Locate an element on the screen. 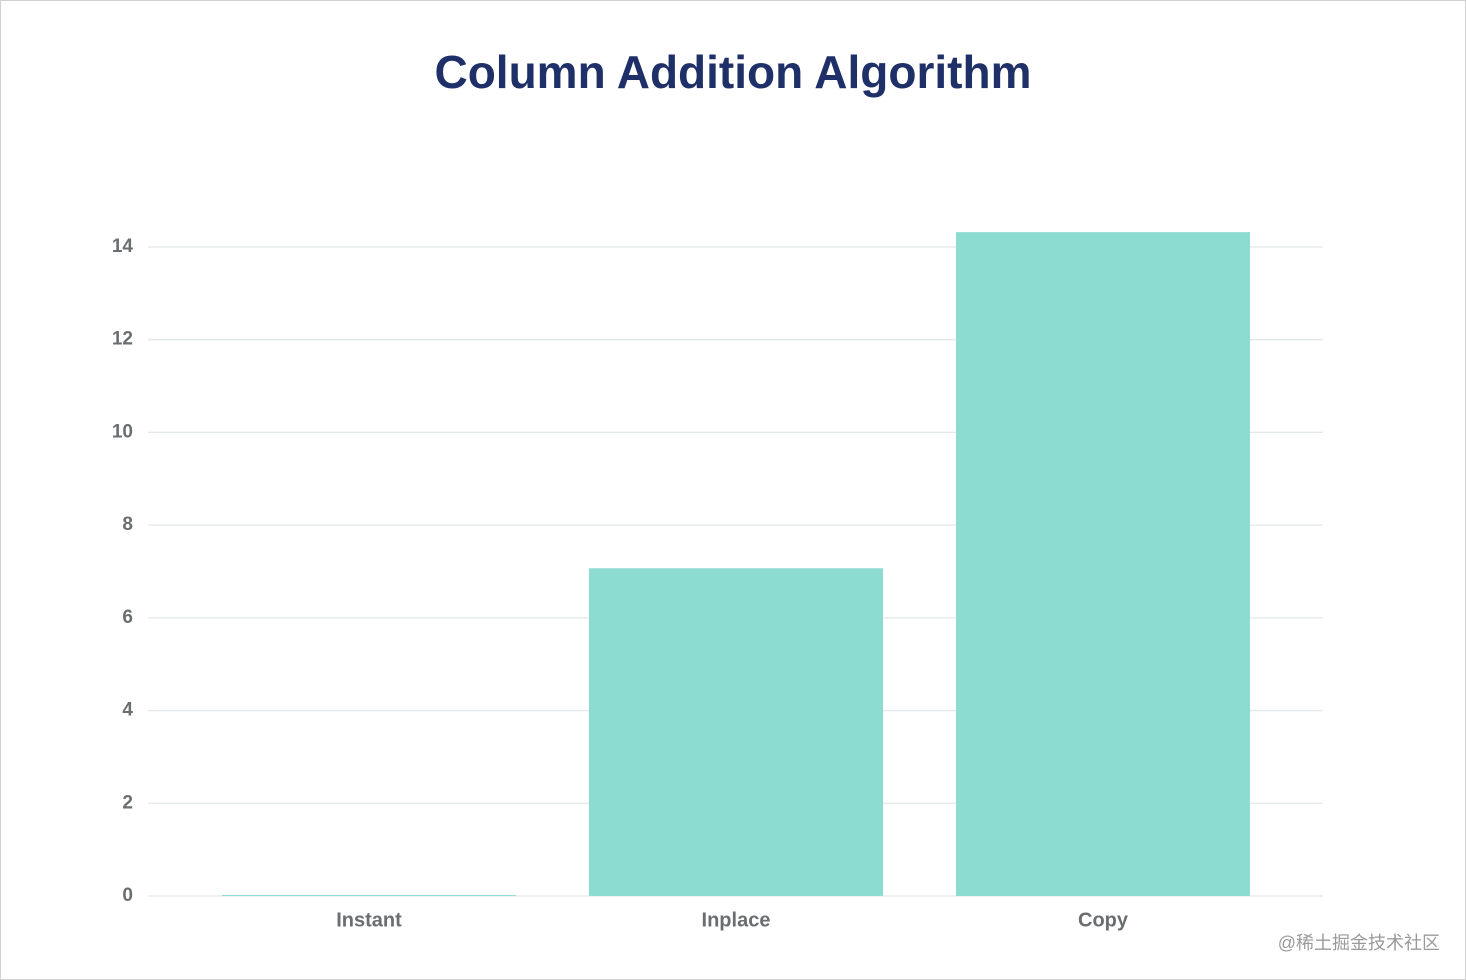  y-tick-label: 8 is located at coordinates (127, 524).